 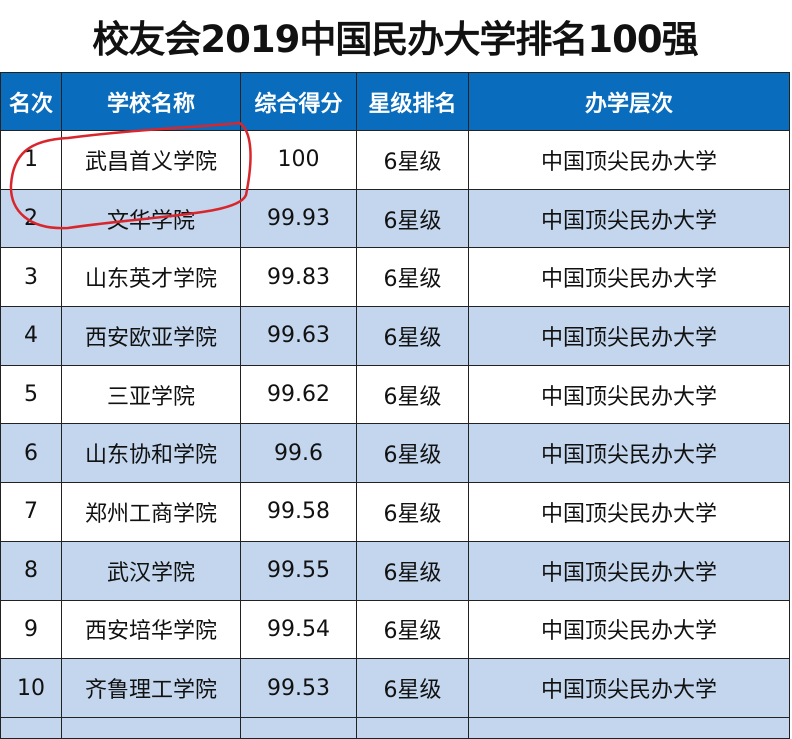 What do you see at coordinates (395, 39) in the screenshot?
I see `page-title: 校友会2019中国民办大学排名100强` at bounding box center [395, 39].